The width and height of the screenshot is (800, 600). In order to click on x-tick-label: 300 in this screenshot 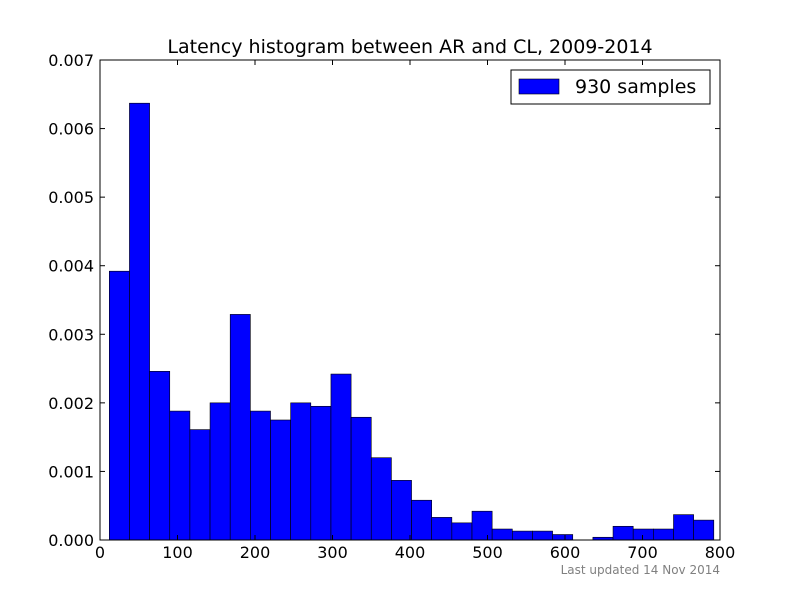, I will do `click(332, 552)`.